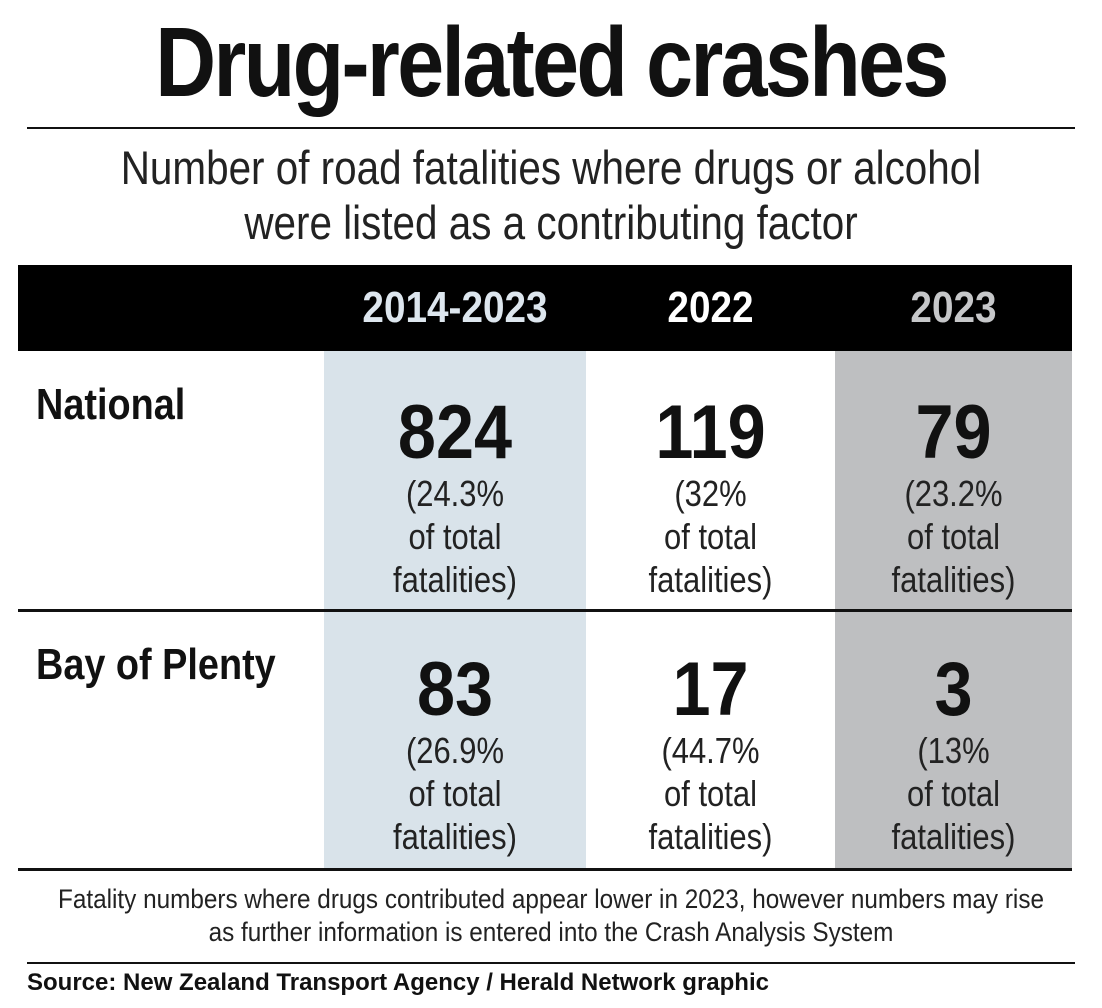 The image size is (1102, 1008). What do you see at coordinates (551, 963) in the screenshot?
I see `source-divider` at bounding box center [551, 963].